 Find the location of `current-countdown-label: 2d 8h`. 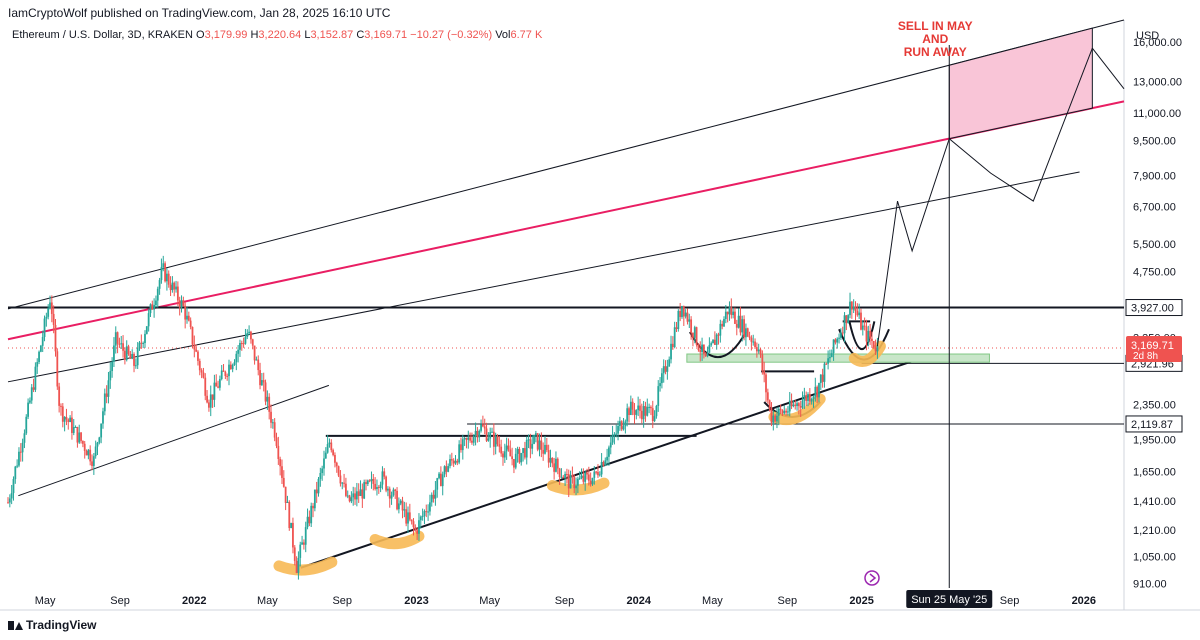

current-countdown-label: 2d 8h is located at coordinates (1145, 356).